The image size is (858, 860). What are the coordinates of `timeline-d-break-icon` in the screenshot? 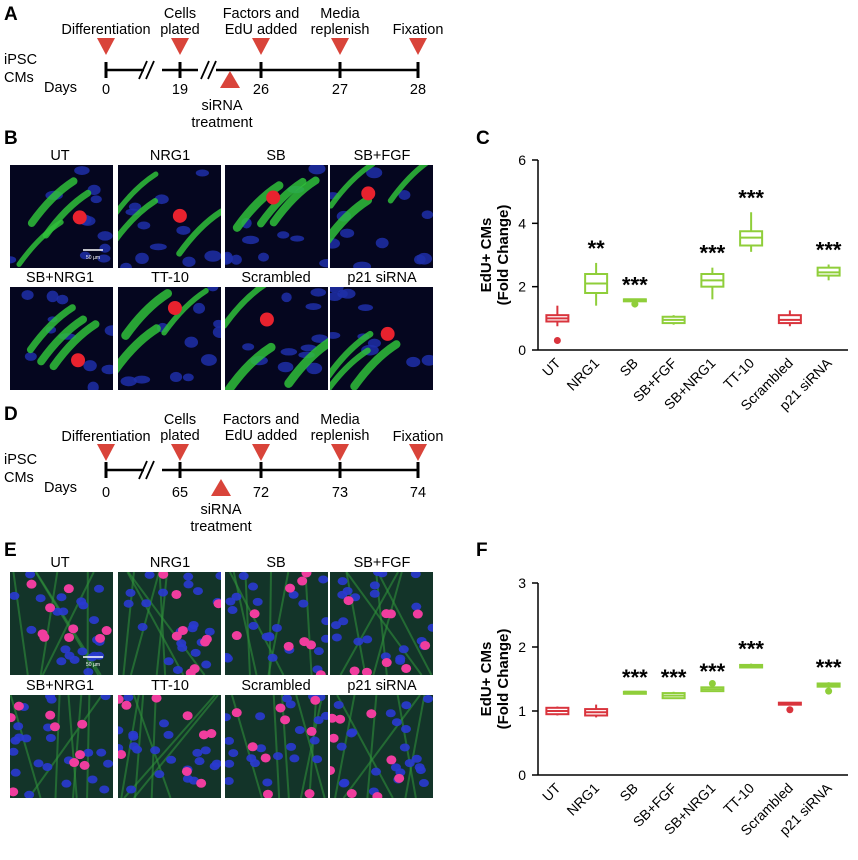 It's located at (146, 470).